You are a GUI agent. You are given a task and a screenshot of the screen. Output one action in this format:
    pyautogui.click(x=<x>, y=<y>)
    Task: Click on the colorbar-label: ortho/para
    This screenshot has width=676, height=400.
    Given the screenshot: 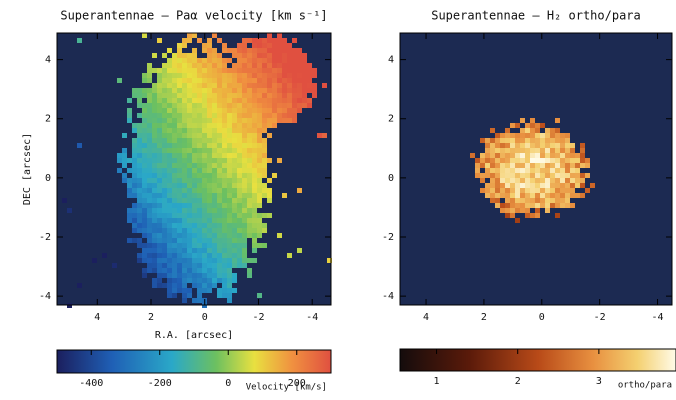 What is the action you would take?
    pyautogui.click(x=645, y=386)
    